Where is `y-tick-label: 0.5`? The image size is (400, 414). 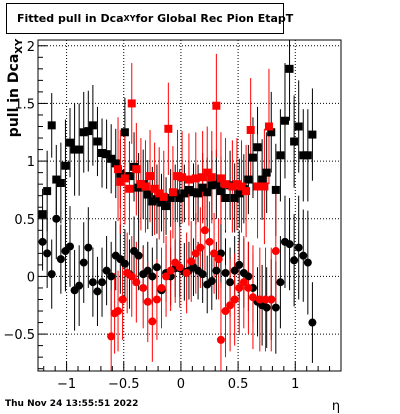 y-tick-label: 0.5 is located at coordinates (24, 220).